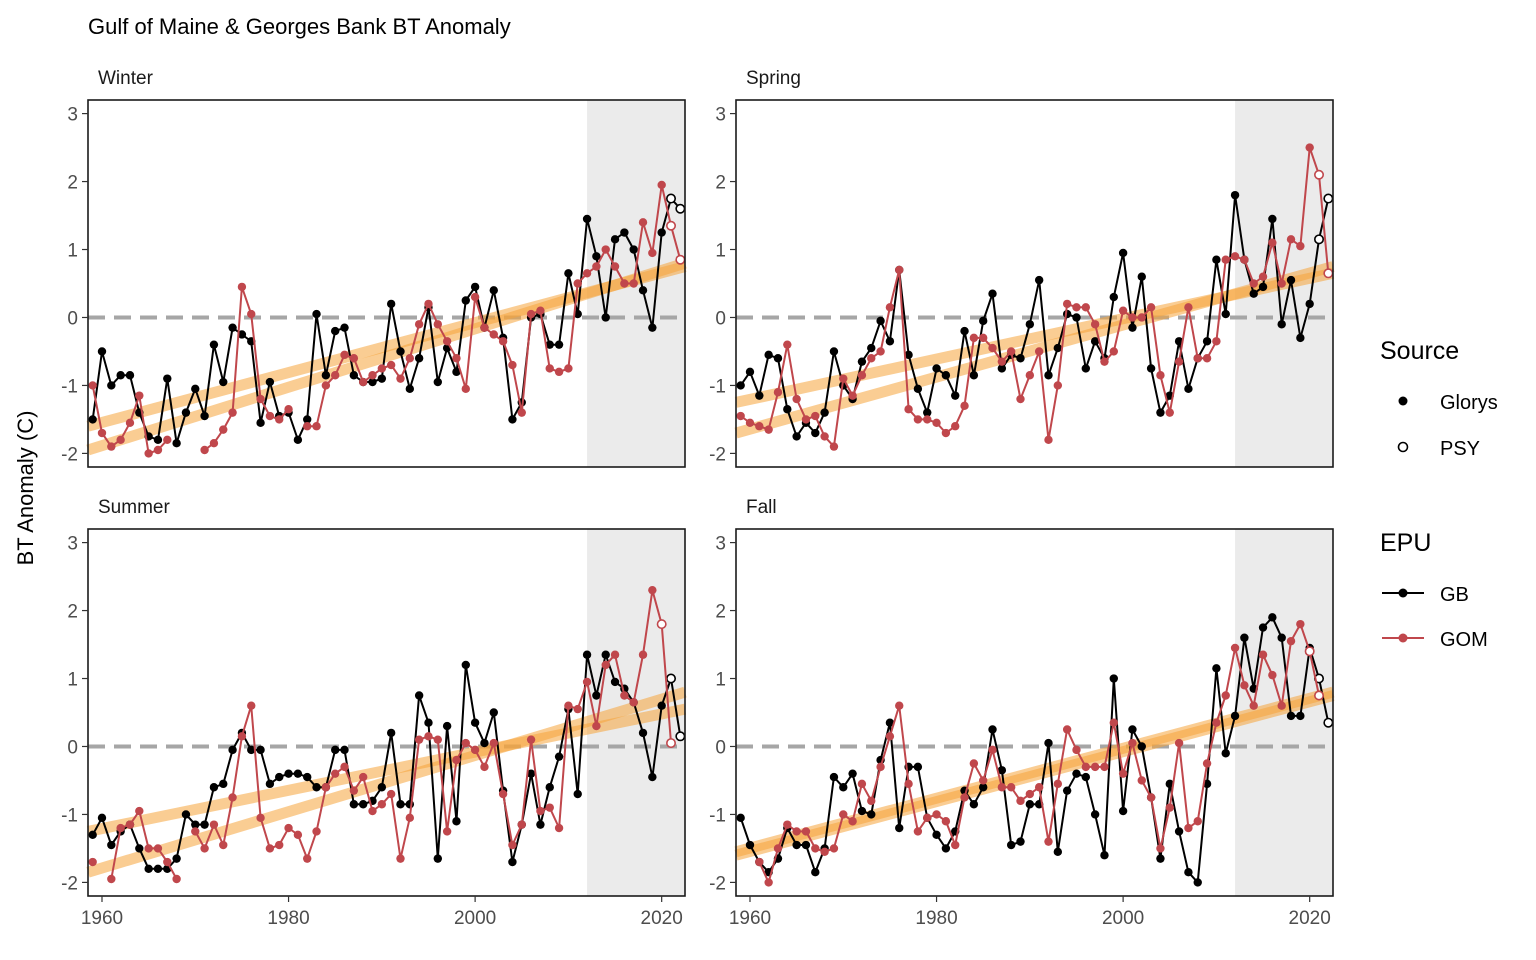 This screenshot has width=1536, height=960. What do you see at coordinates (662, 918) in the screenshot?
I see `x-tick-label: 2020` at bounding box center [662, 918].